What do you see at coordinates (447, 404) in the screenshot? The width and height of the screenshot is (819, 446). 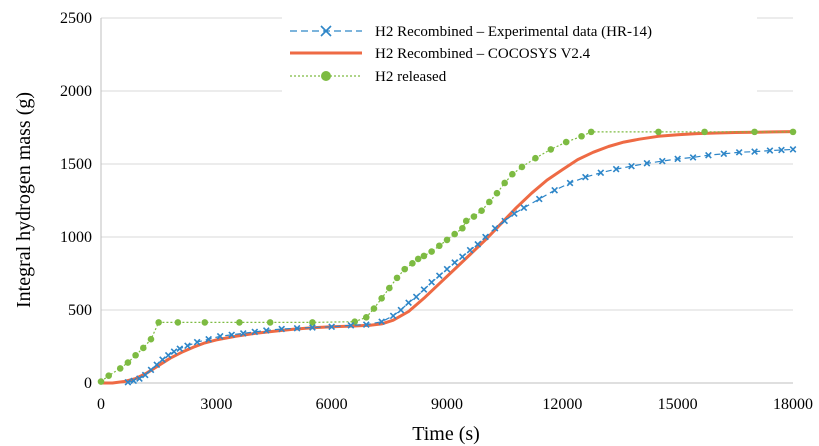 I see `x-tick-label: 9000` at bounding box center [447, 404].